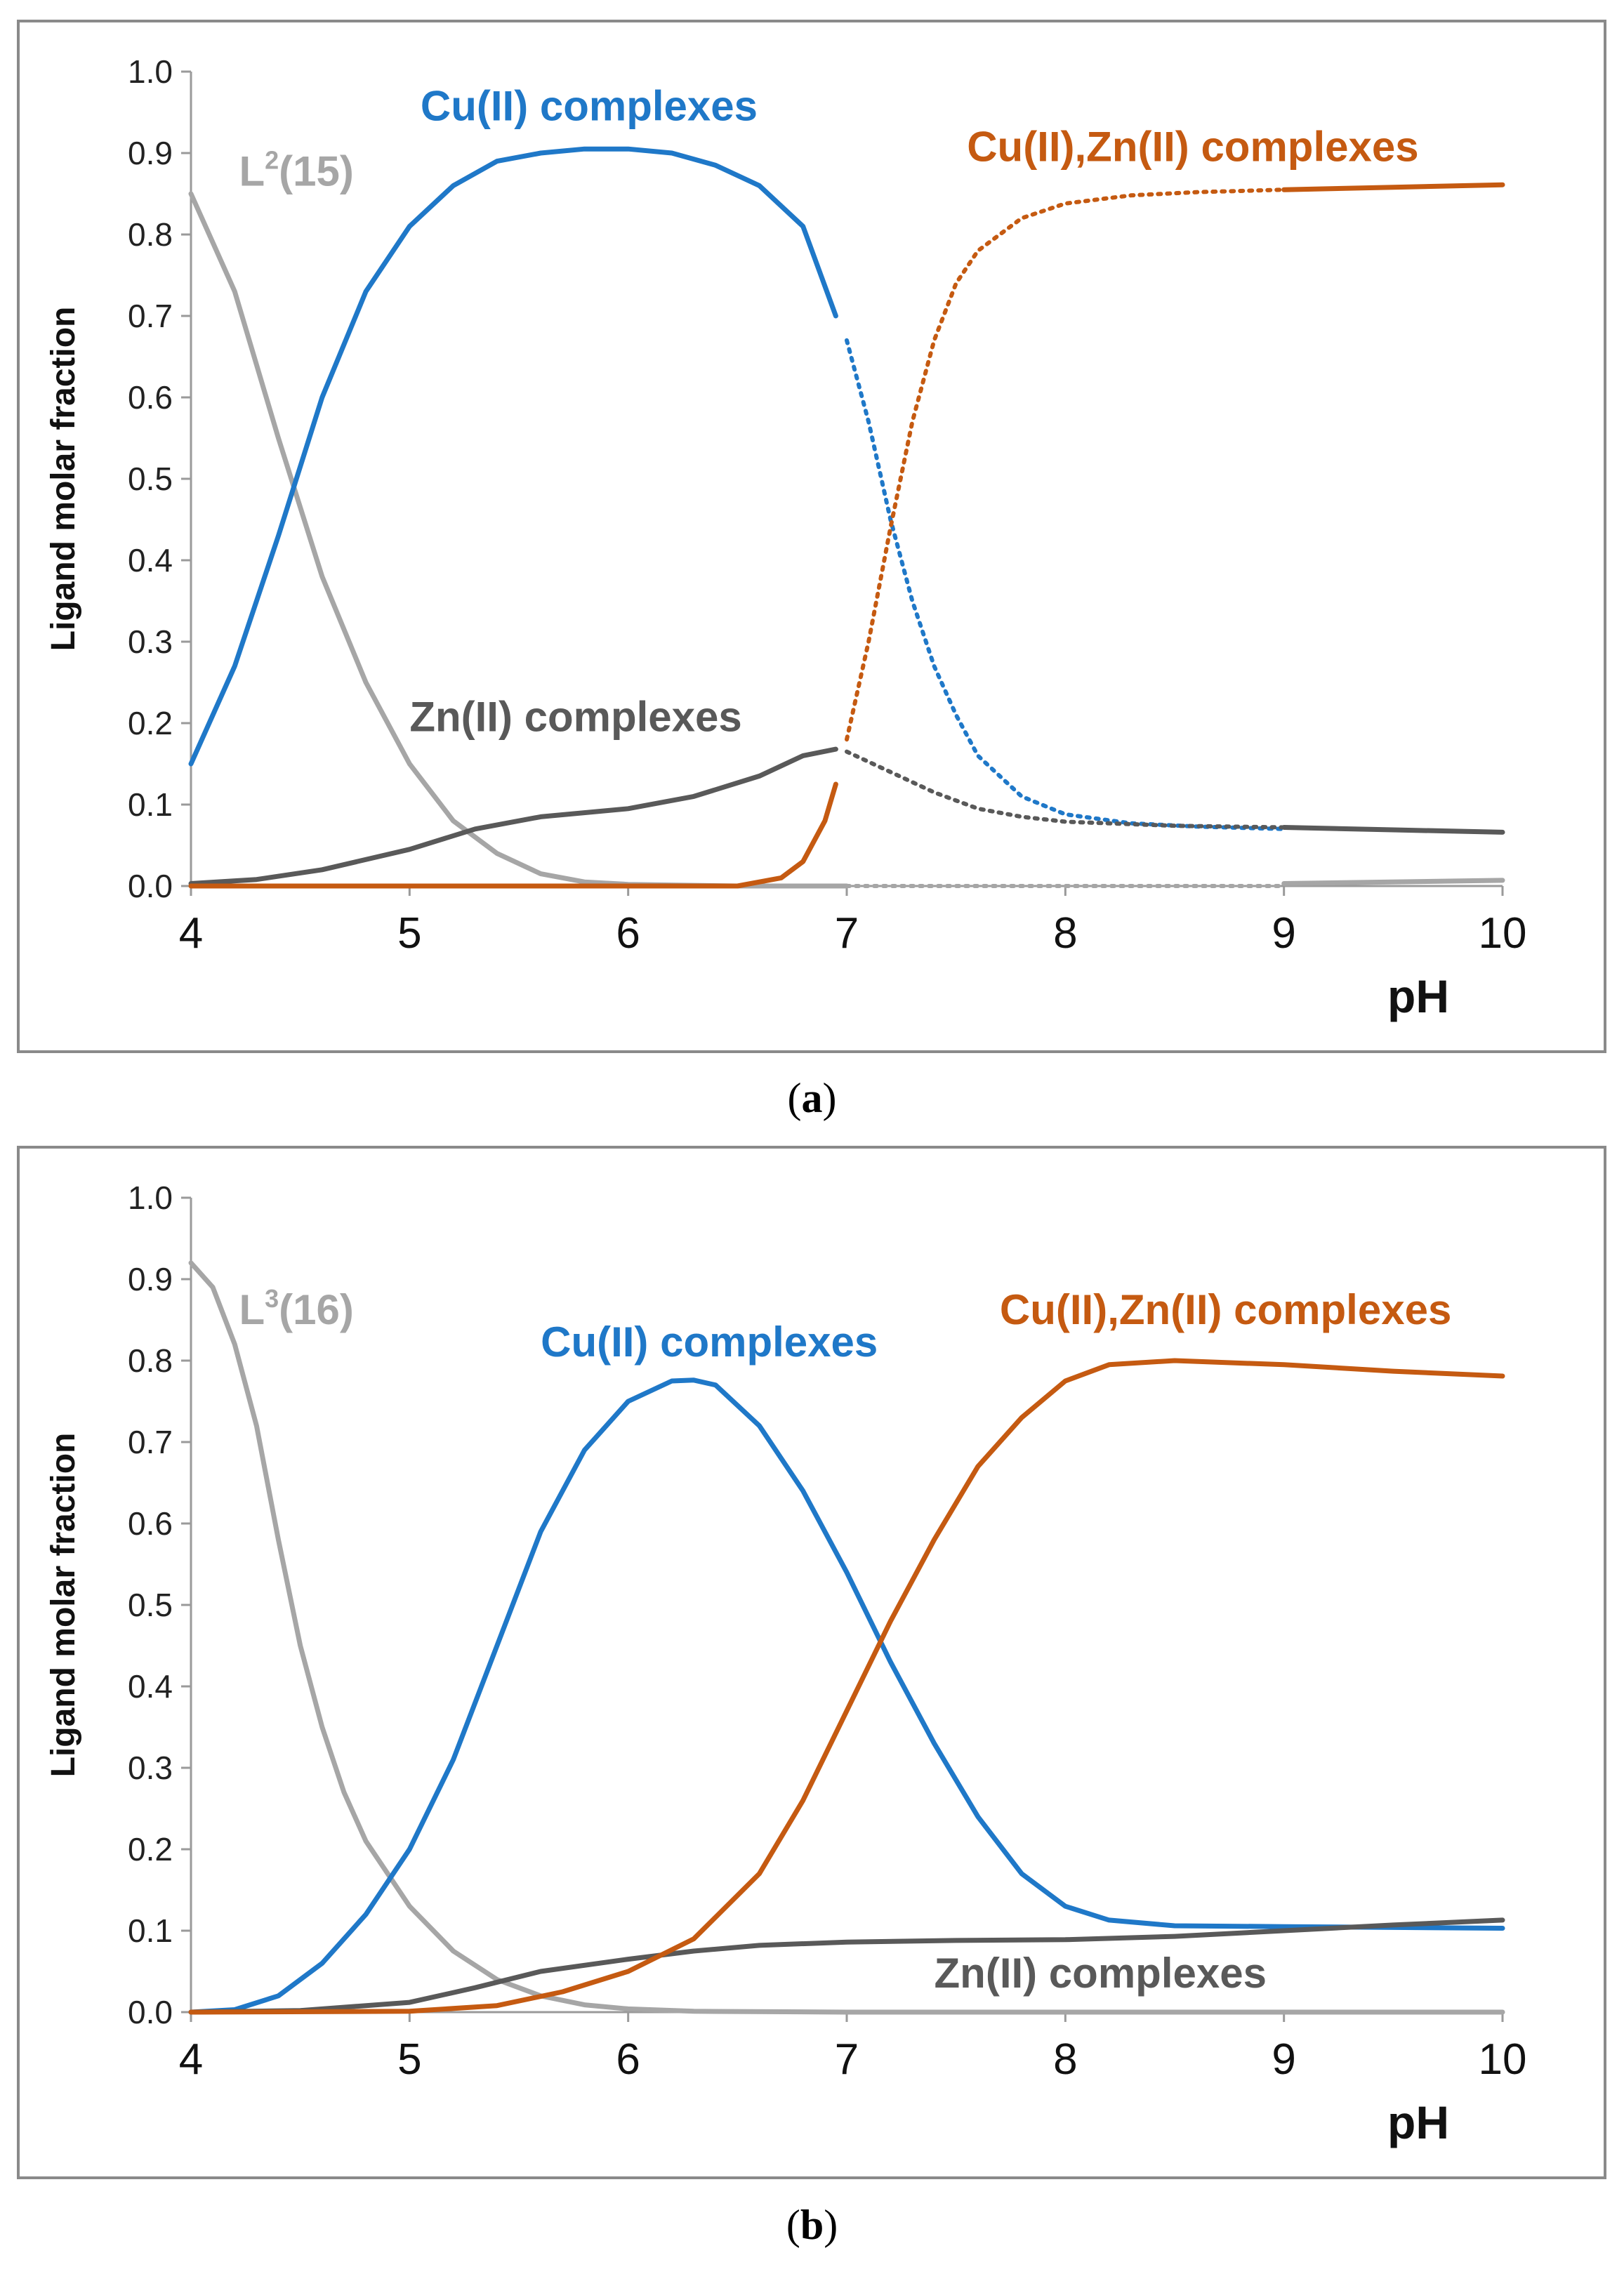 The height and width of the screenshot is (2274, 1624). I want to click on chart-b-x-tick-label: 6, so click(628, 2059).